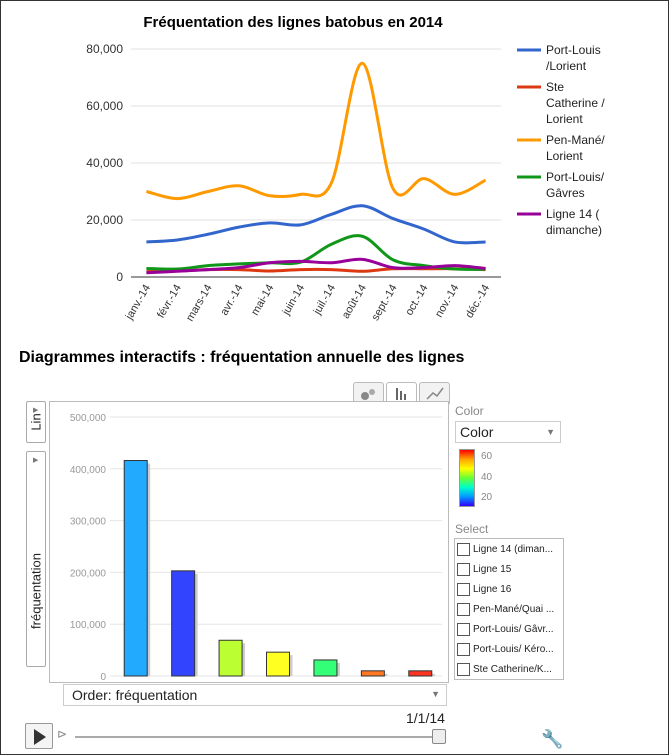 This screenshot has height=755, width=669. Describe the element at coordinates (257, 737) in the screenshot. I see `time-slider-track` at that location.